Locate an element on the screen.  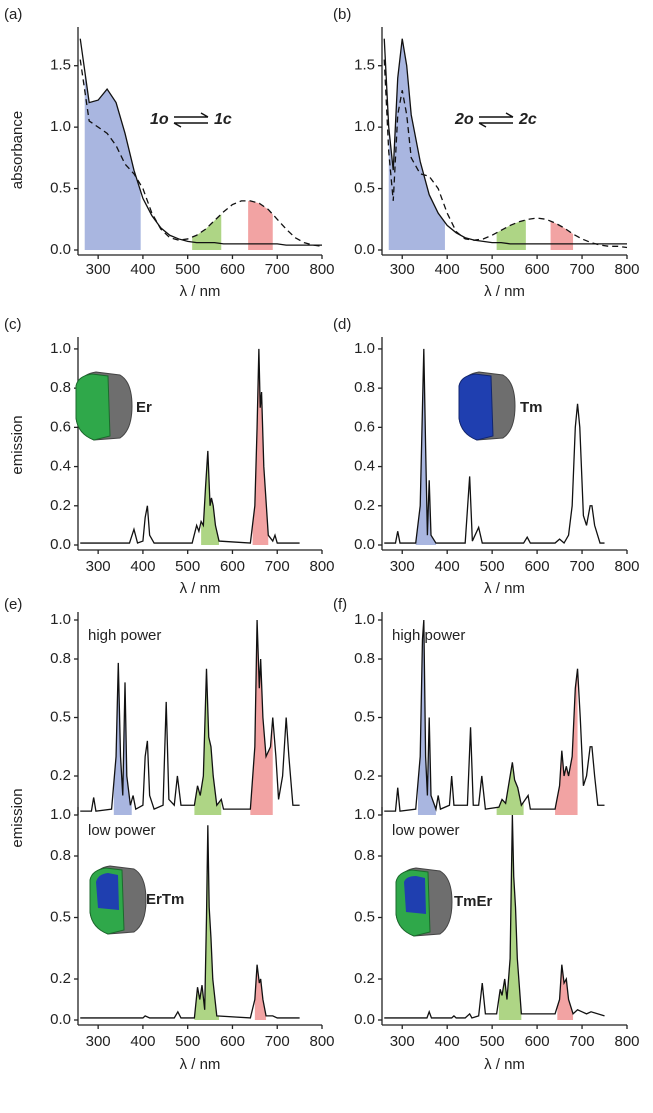
y-axis-label: absorbance is located at coordinates (17, 150).